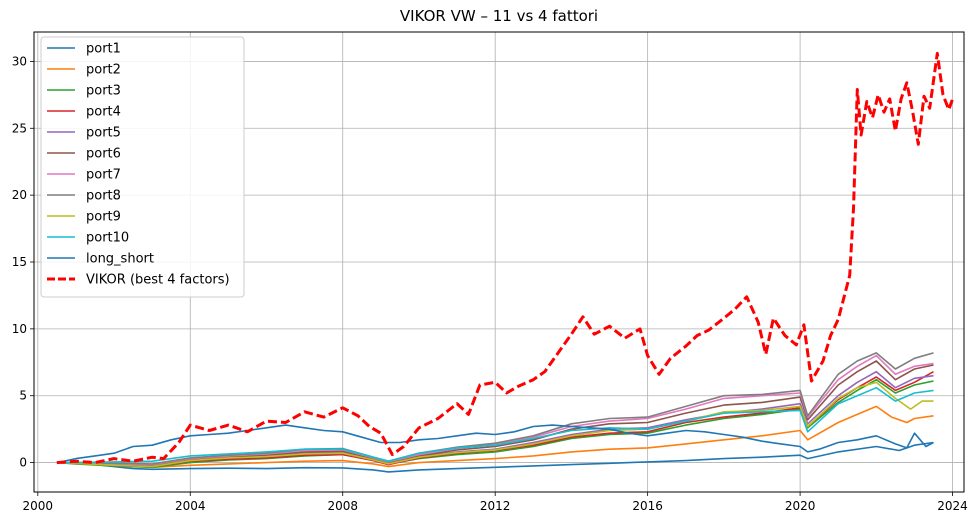 This screenshot has width=968, height=515. Describe the element at coordinates (120, 259) in the screenshot. I see `legend-label: long_short` at that location.